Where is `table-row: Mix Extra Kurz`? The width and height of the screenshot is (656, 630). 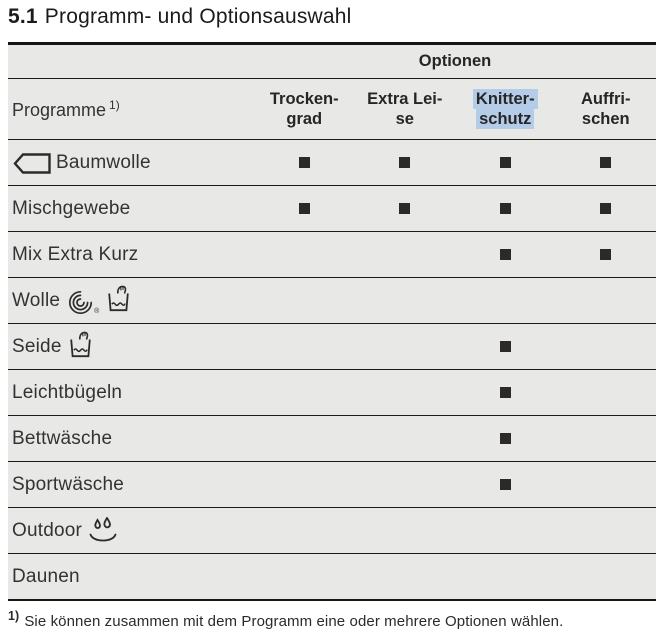
table-row: Mix Extra Kurz is located at coordinates (332, 255).